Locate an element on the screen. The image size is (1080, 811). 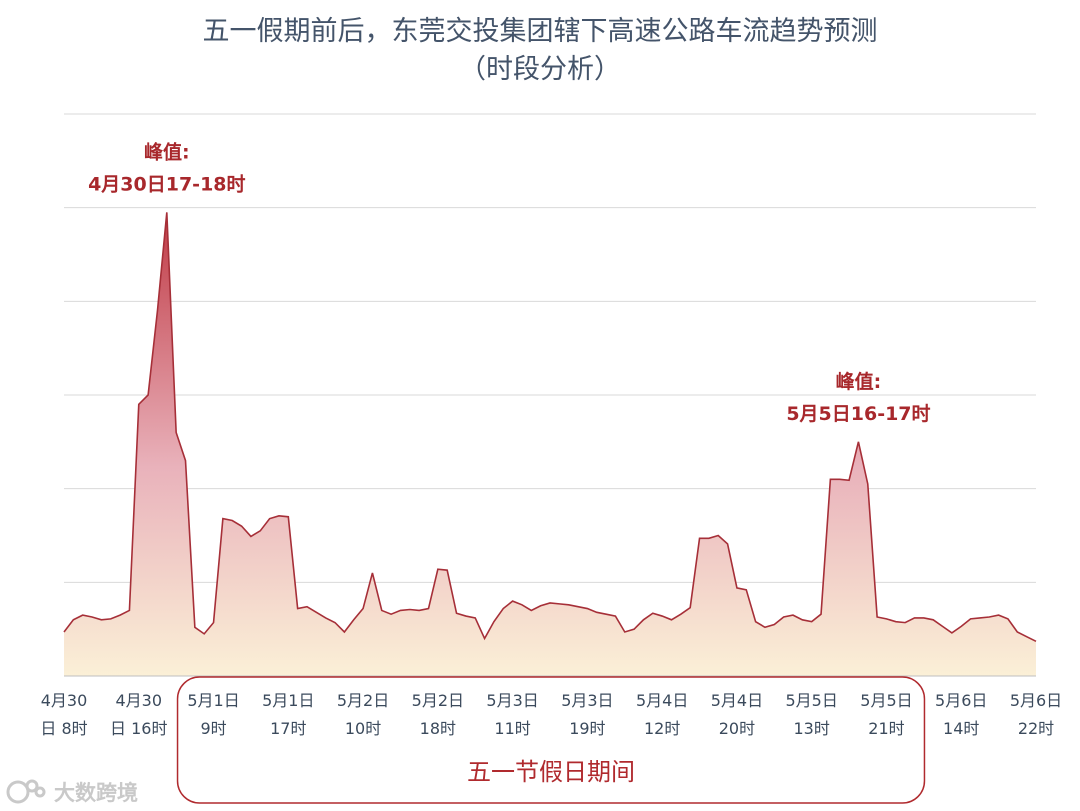
holiday-period-box is located at coordinates (551, 740).